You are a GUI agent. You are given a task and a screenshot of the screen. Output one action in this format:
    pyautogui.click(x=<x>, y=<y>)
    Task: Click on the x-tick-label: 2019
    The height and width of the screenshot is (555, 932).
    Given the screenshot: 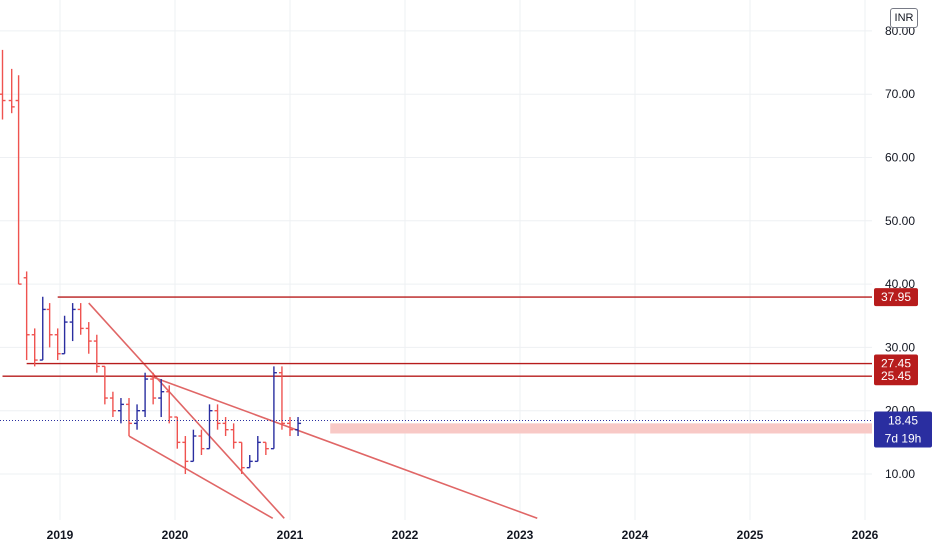 What is the action you would take?
    pyautogui.click(x=60, y=535)
    